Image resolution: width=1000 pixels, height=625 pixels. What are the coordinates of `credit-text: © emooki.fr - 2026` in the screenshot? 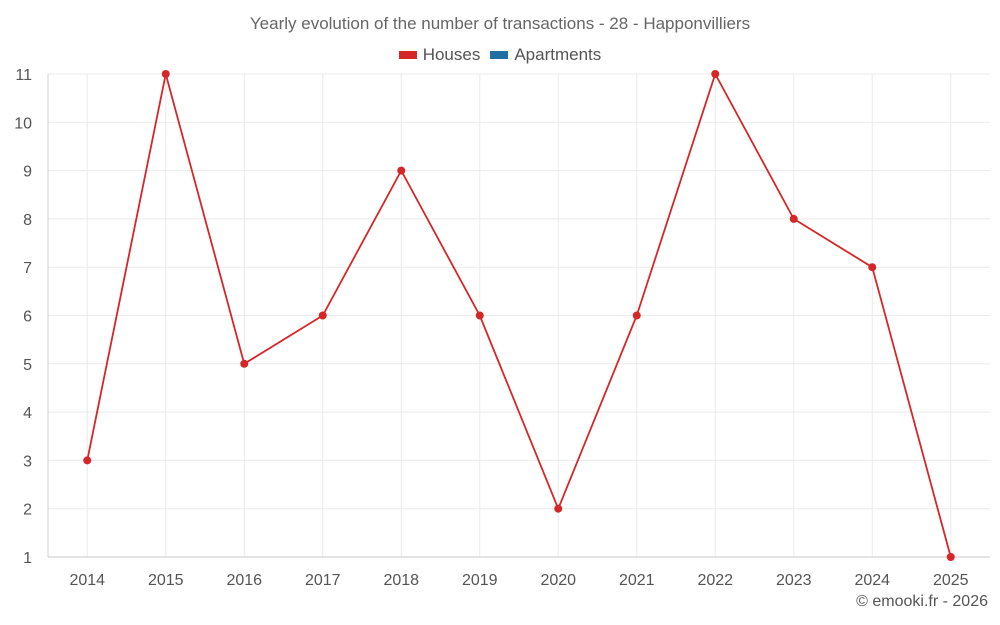 It's located at (922, 601).